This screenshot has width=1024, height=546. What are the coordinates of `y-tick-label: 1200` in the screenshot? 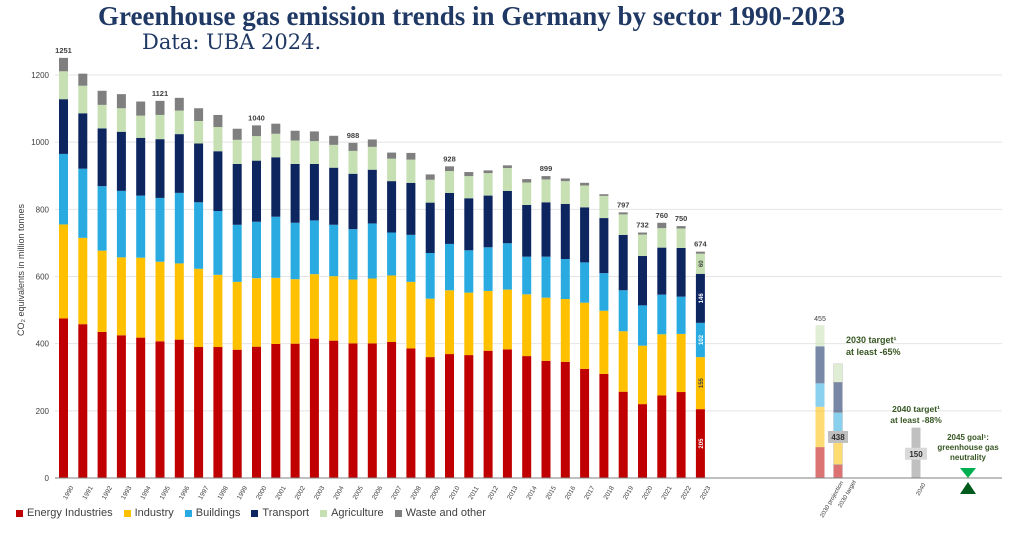 It's located at (40, 75).